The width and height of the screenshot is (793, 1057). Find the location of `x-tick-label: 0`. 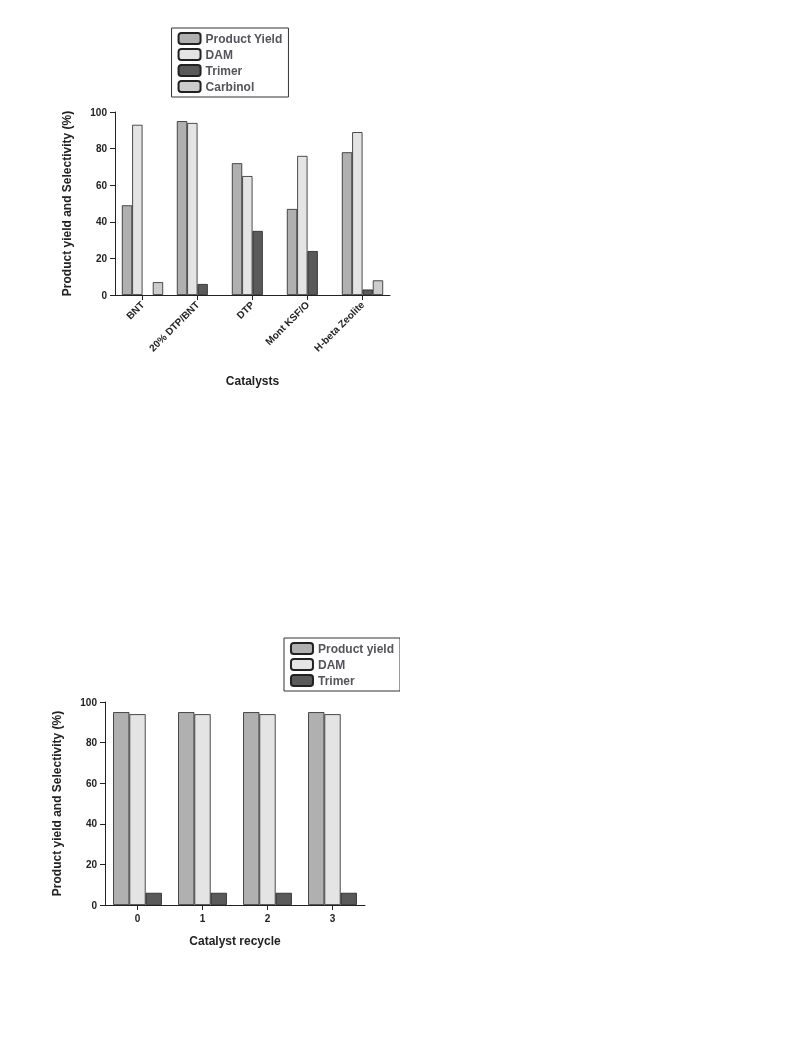

x-tick-label: 0 is located at coordinates (137, 918).